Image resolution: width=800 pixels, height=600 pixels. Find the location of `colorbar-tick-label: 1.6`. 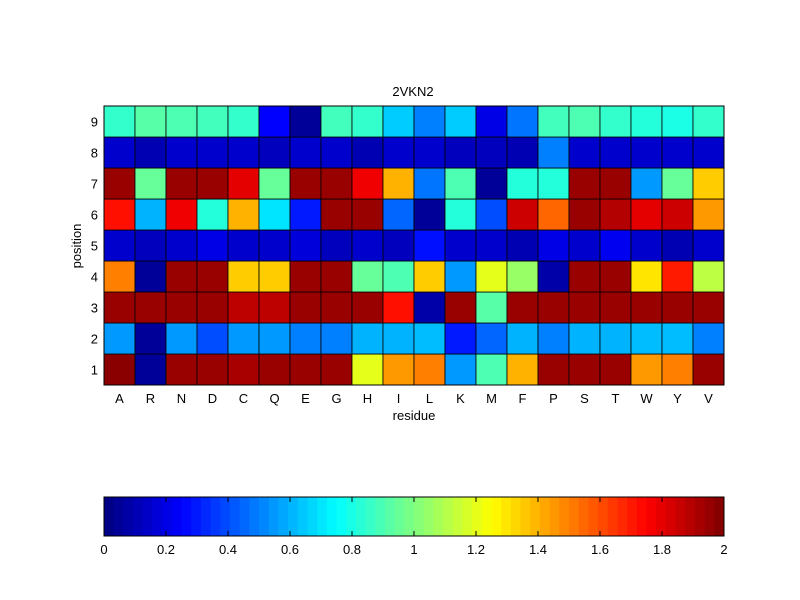

colorbar-tick-label: 1.6 is located at coordinates (600, 549).